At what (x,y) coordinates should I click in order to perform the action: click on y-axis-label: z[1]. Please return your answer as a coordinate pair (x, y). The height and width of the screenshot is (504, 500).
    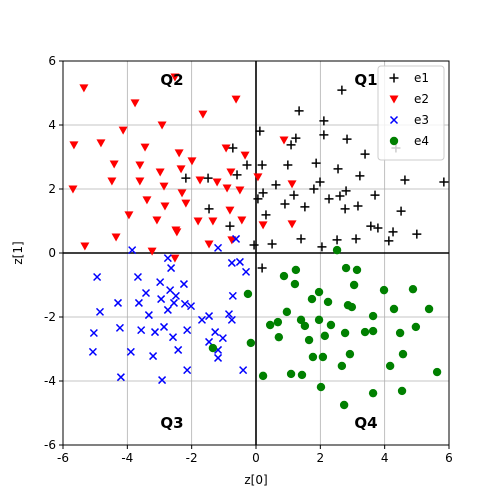
    Looking at the image, I should click on (18, 252).